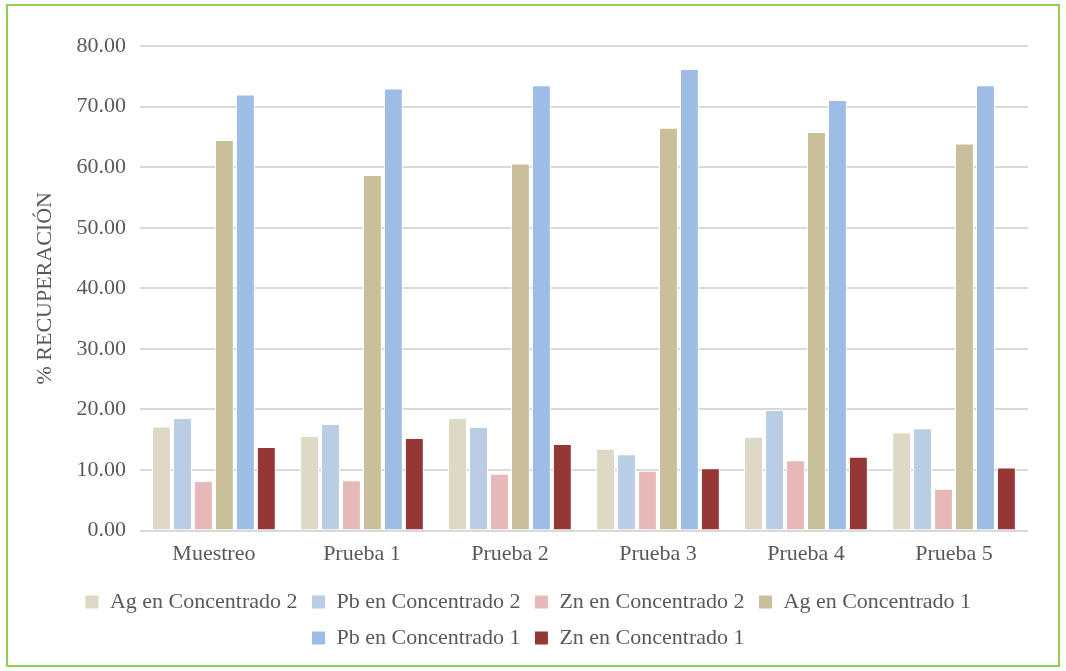  I want to click on y-tick-label: 10.00, so click(101, 468).